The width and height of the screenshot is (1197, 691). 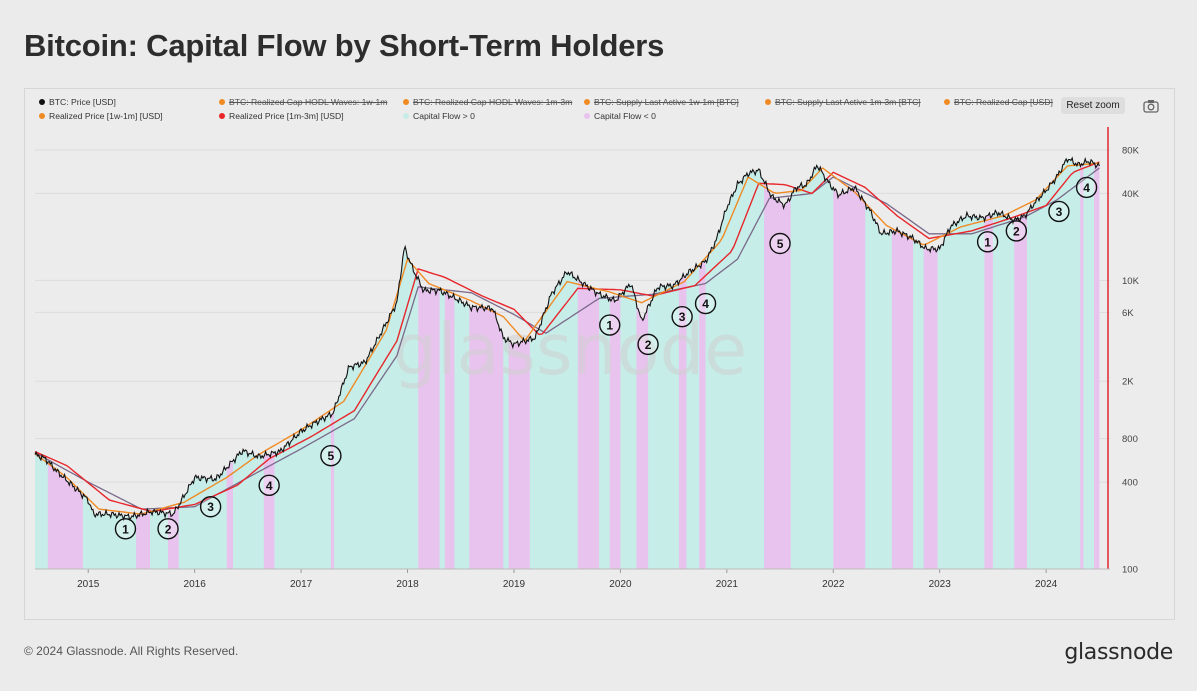 What do you see at coordinates (303, 102) in the screenshot?
I see `legend-item-hodl-1w1m: BTC: Realized Cap HODL Waves: 1w-1m` at bounding box center [303, 102].